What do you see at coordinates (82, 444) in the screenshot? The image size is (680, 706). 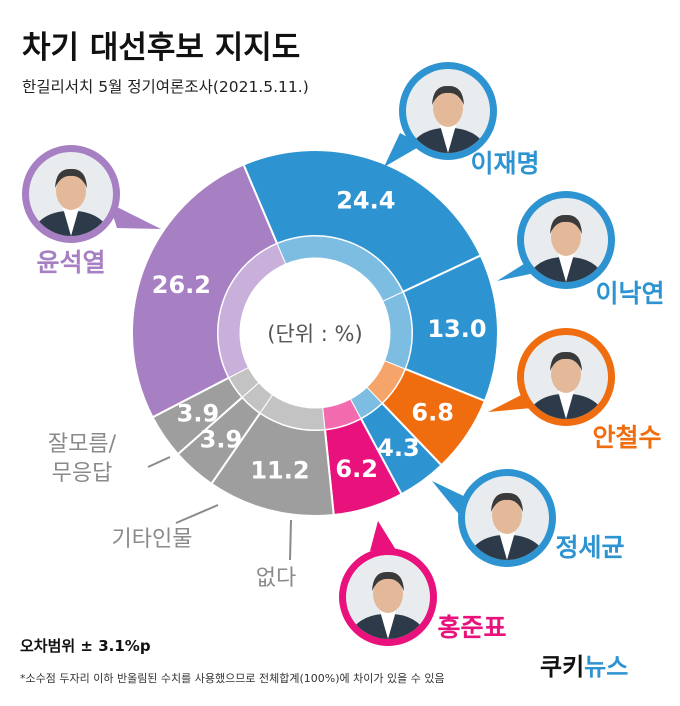 I see `category-label-line: 잘모름/` at bounding box center [82, 444].